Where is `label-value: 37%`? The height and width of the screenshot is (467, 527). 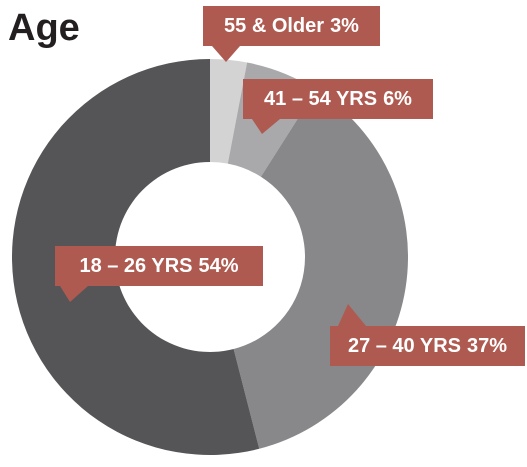
label-value: 37% is located at coordinates (487, 346).